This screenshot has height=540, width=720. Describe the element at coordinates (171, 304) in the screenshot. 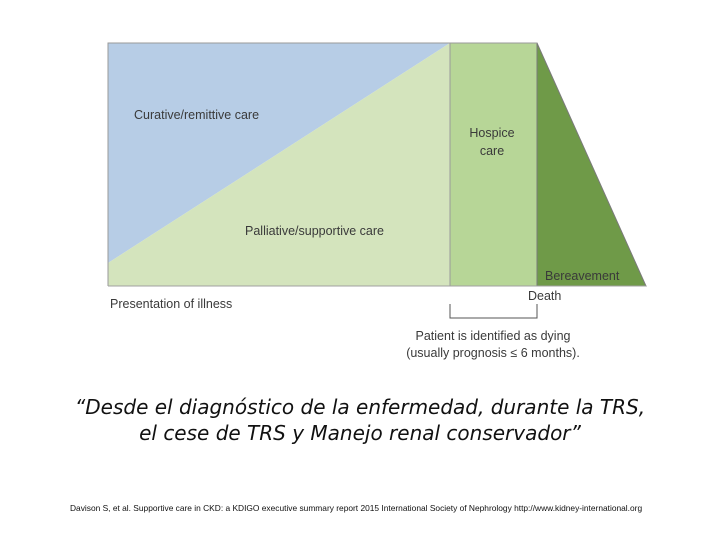

I see `presentation-label: Presentation of illness` at that location.